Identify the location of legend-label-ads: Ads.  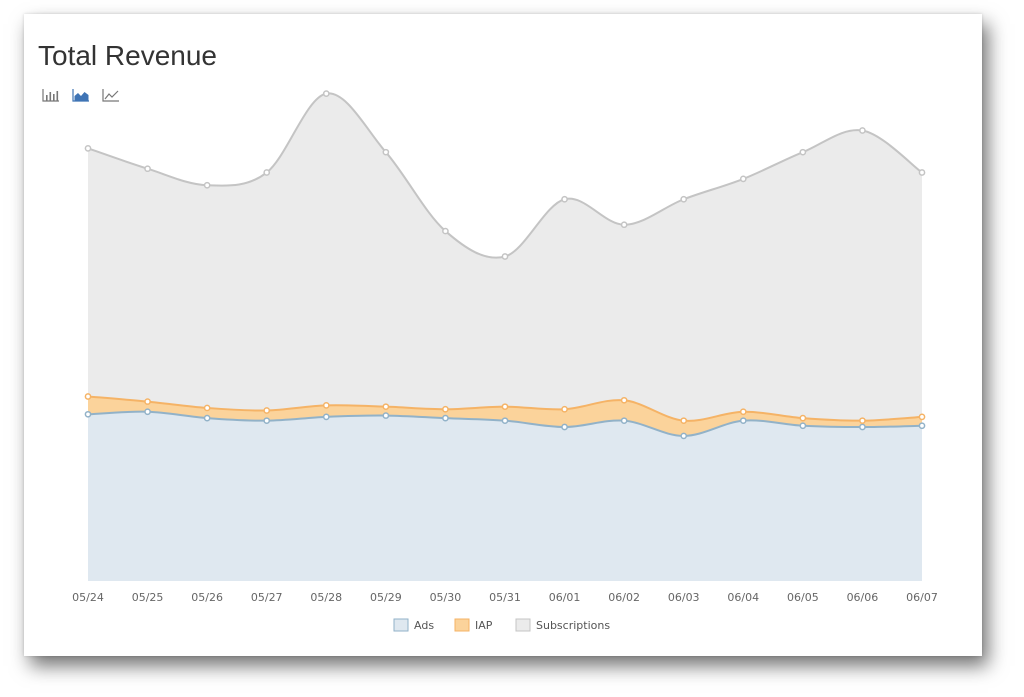
(424, 625).